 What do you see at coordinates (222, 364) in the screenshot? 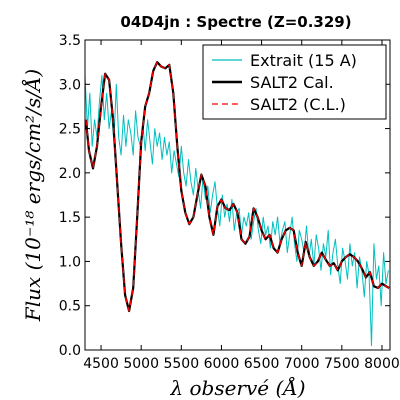
I see `x-tick-label: 6000` at bounding box center [222, 364].